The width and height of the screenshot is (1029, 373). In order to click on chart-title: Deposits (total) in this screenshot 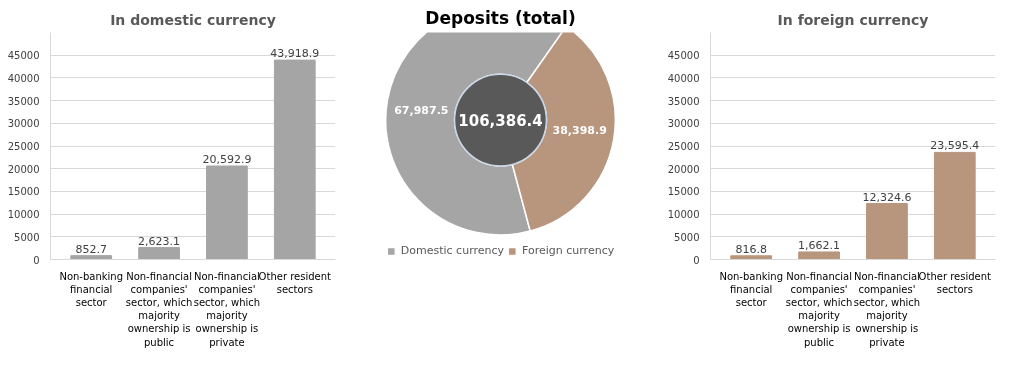, I will do `click(500, 17)`.